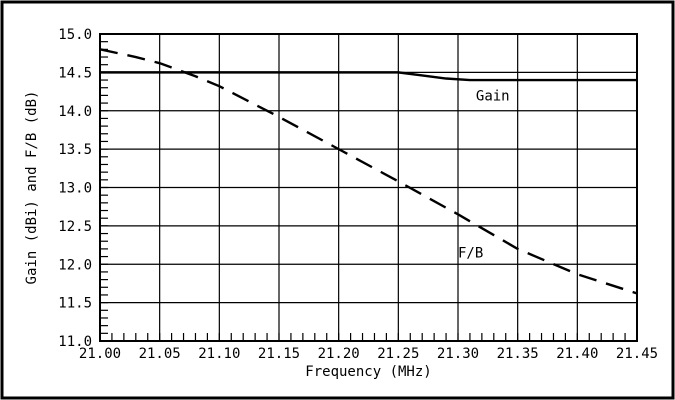 Image resolution: width=675 pixels, height=400 pixels. Describe the element at coordinates (75, 35) in the screenshot. I see `y-tick-label: 15.0` at that location.